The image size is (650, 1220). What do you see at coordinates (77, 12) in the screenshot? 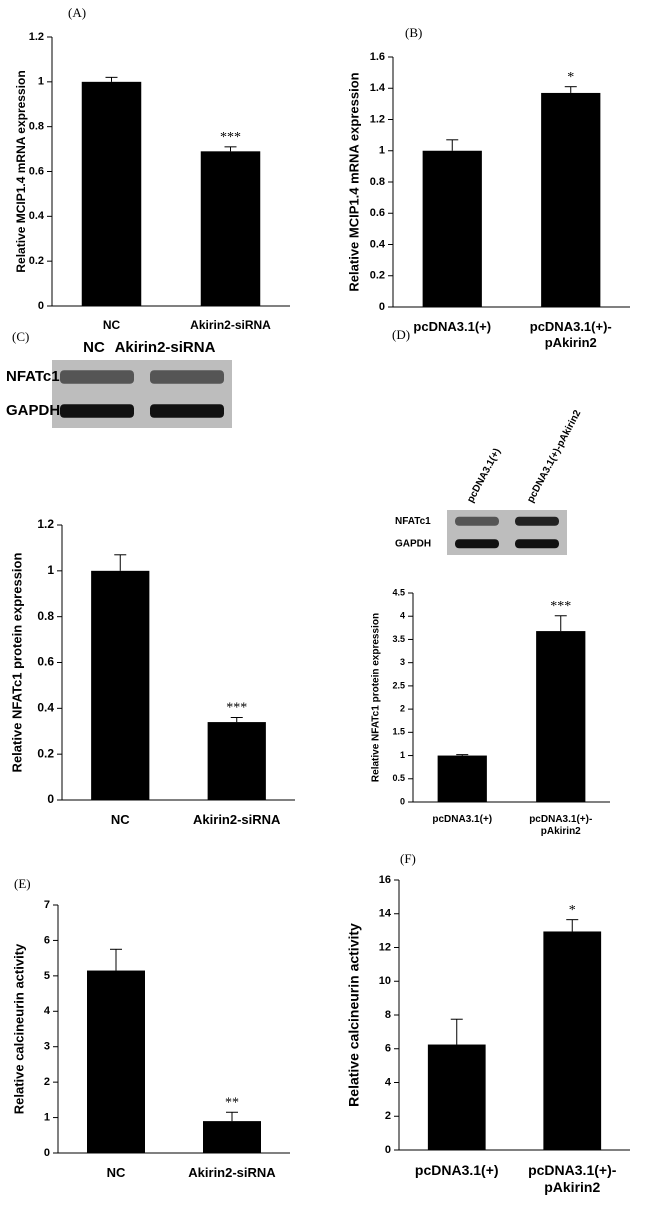
I see `panel-label: (A)` at bounding box center [77, 12].